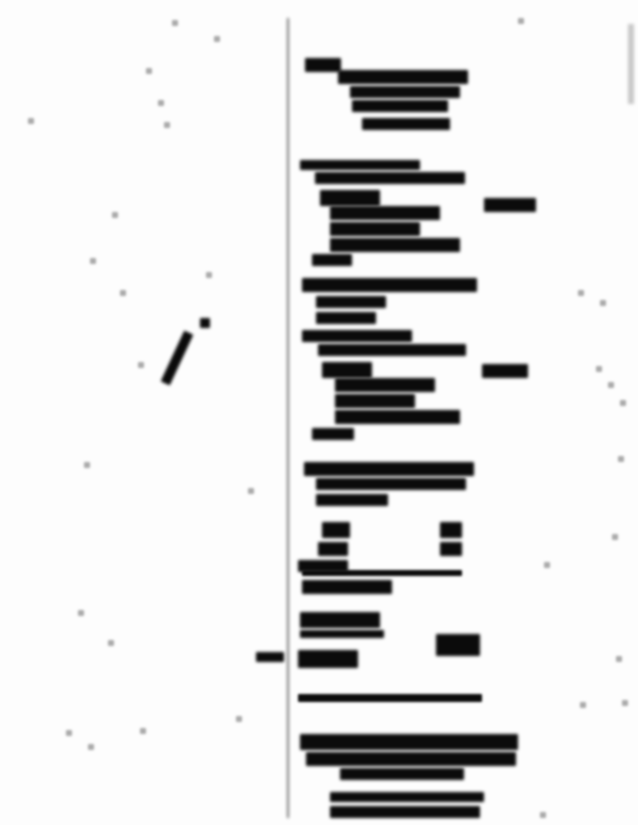 The height and width of the screenshot is (825, 638). Describe the element at coordinates (323, 65) in the screenshot. I see `heading-glyph` at that location.